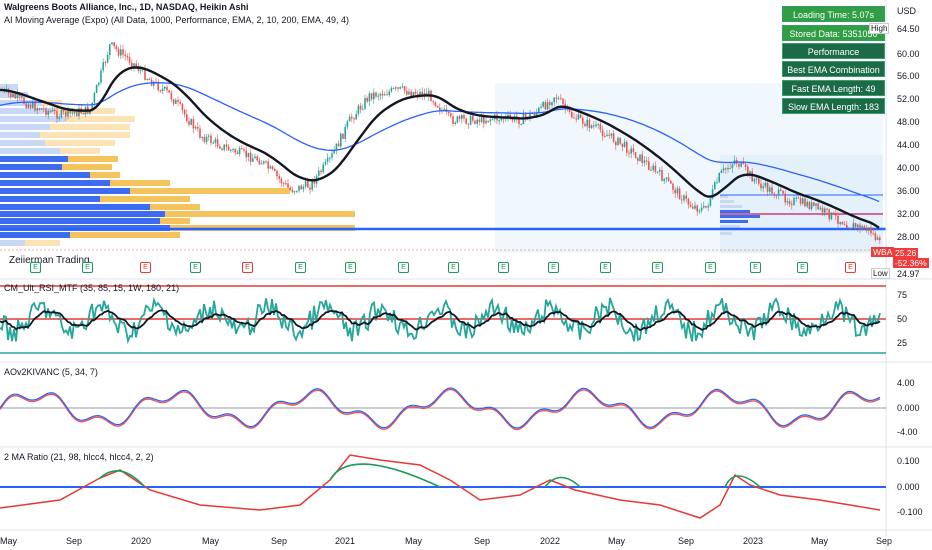 The image size is (932, 550). Describe the element at coordinates (440, 409) in the screenshot. I see `ao-signal-line` at that location.